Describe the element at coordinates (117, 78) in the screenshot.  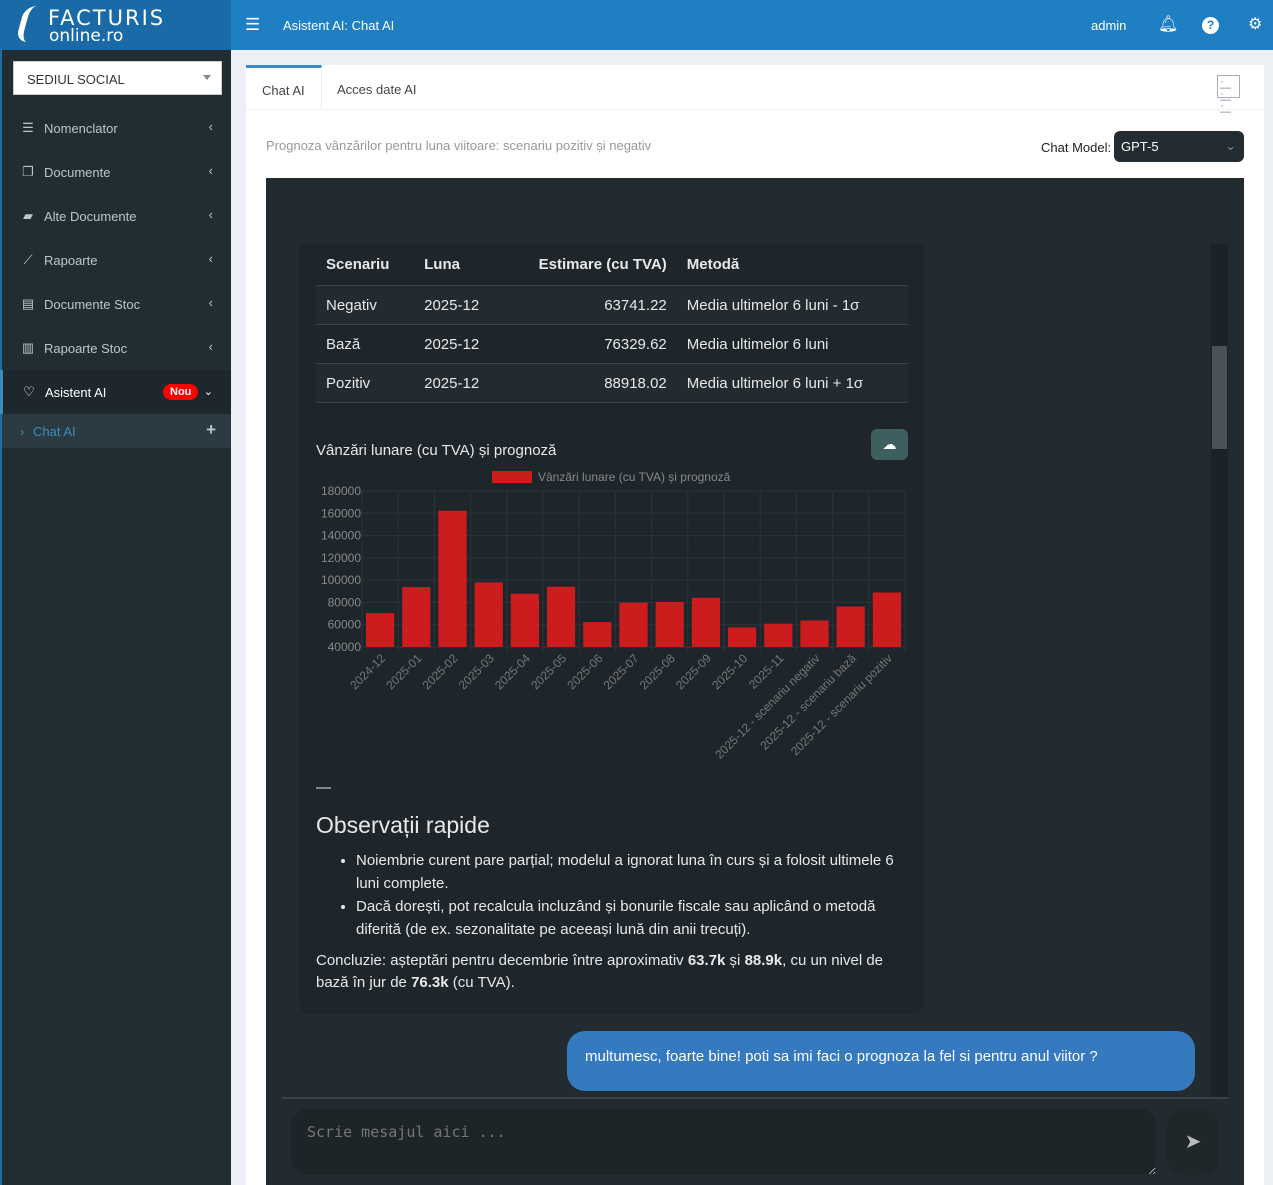
I see `branch-select: SEDIUL SOCIAL` at that location.